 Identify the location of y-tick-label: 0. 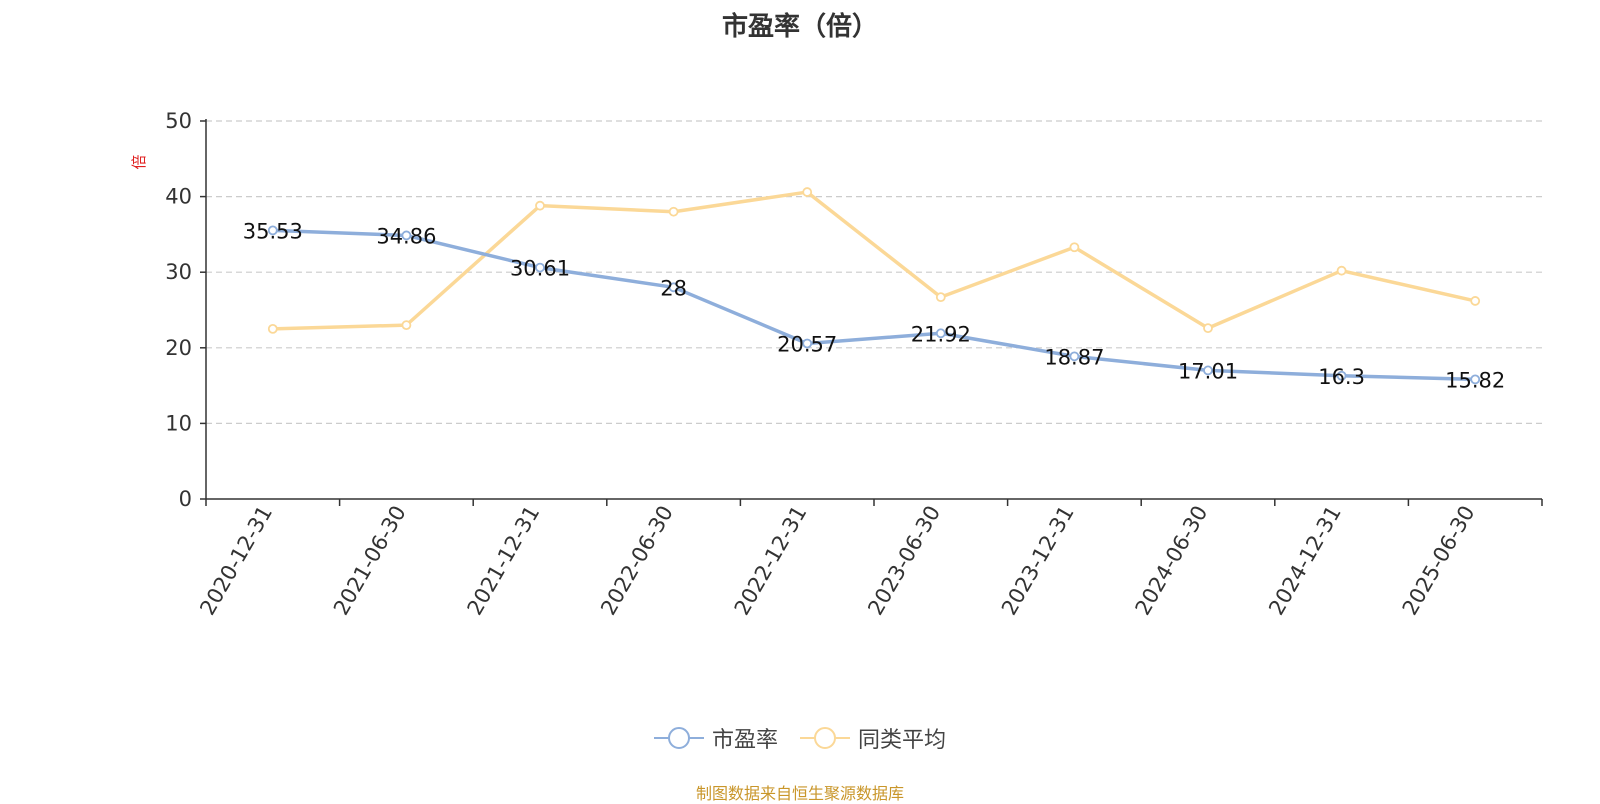
(185, 499).